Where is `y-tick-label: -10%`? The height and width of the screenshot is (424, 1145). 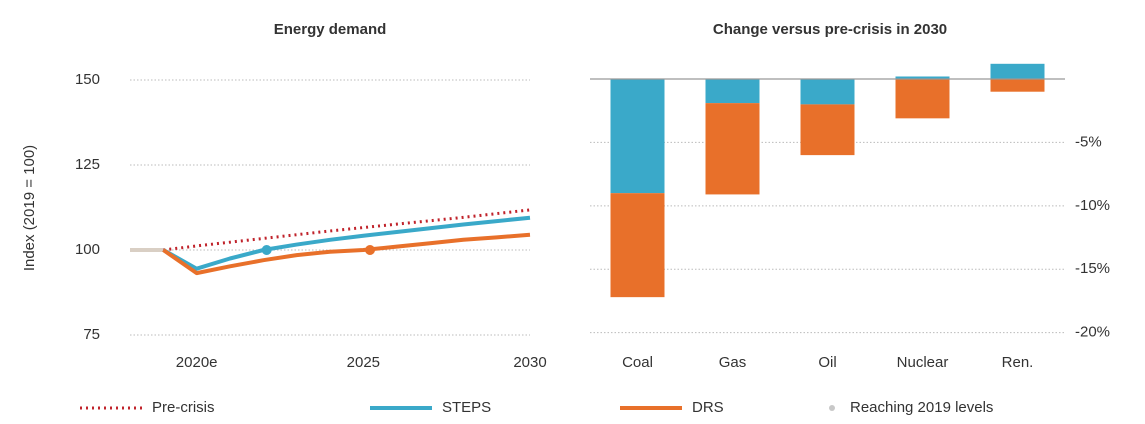
y-tick-label: -10% is located at coordinates (1092, 205).